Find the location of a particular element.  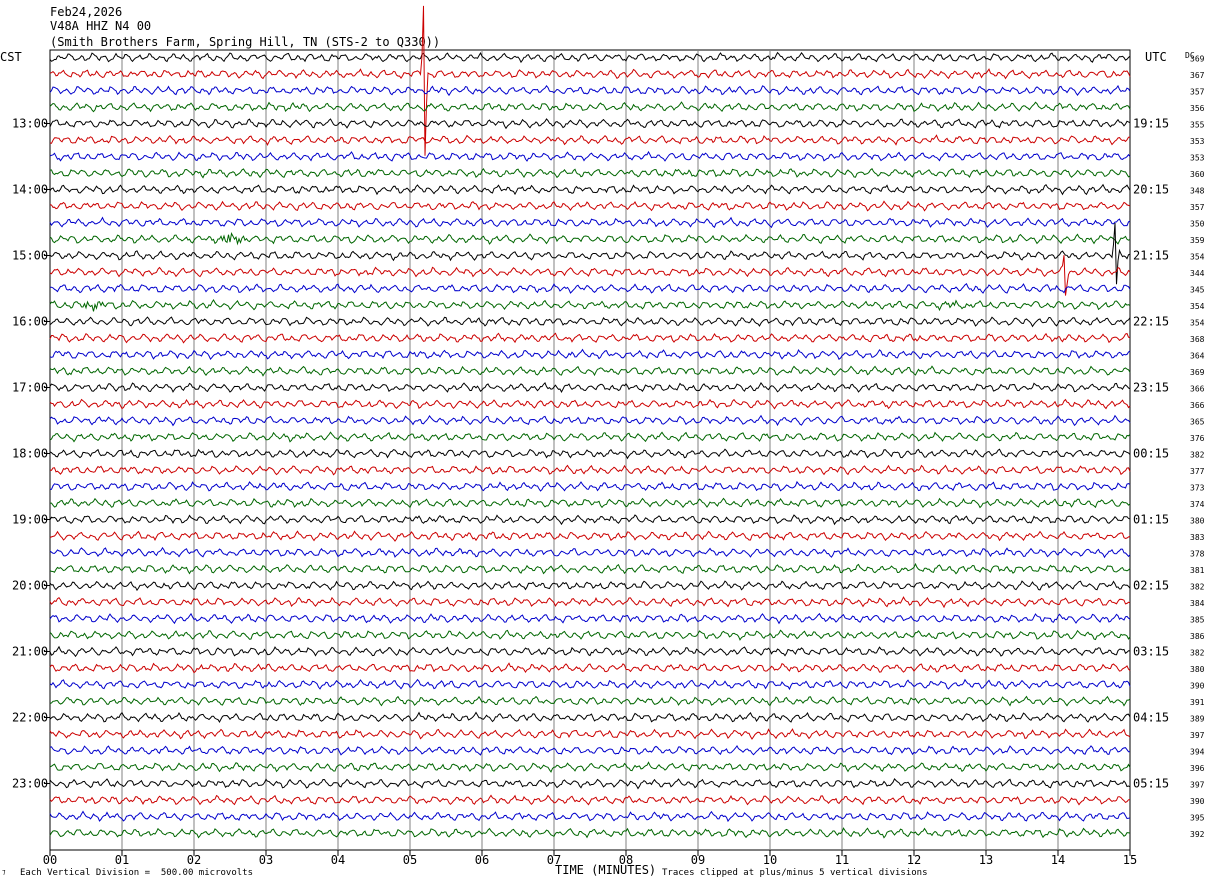

utc-axis-label: UTC is located at coordinates (1156, 57).